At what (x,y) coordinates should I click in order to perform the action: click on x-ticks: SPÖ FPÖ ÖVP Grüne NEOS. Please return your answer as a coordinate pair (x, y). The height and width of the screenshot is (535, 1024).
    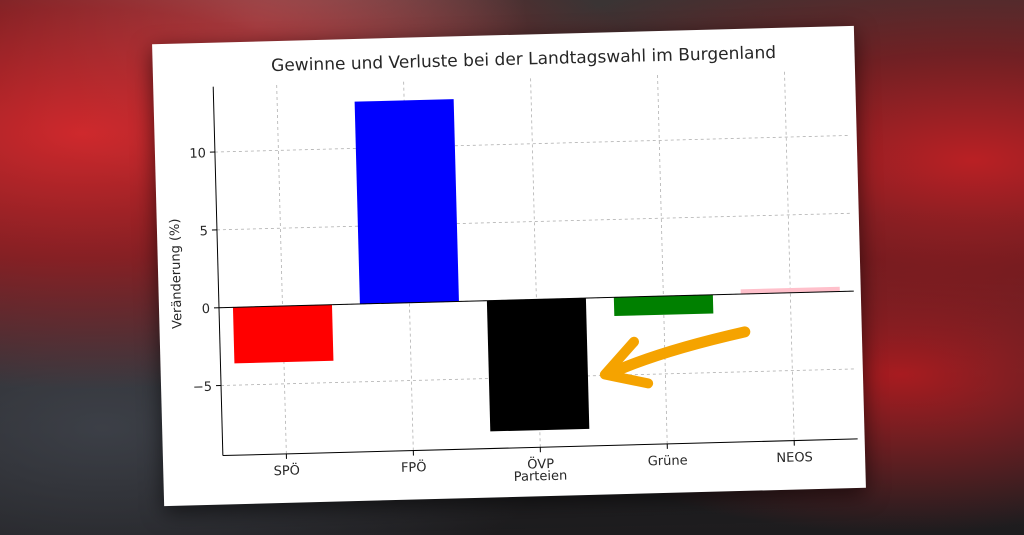
    Looking at the image, I should click on (543, 459).